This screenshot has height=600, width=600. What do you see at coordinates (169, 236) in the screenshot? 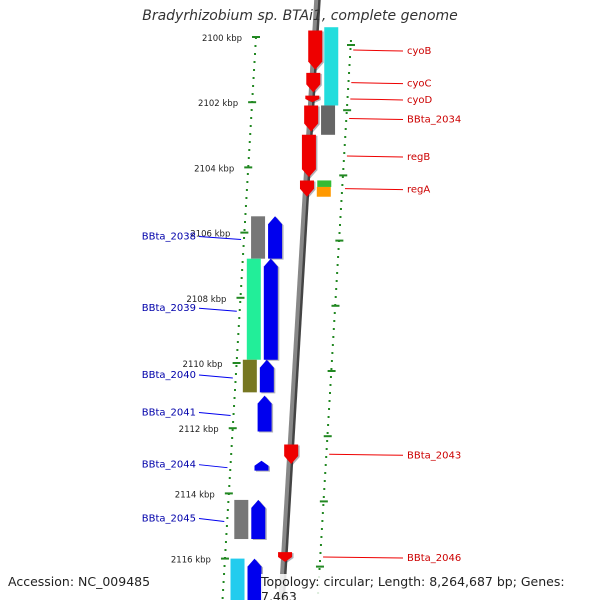
I see `reverse-gene-label: BBta_2038` at bounding box center [169, 236].